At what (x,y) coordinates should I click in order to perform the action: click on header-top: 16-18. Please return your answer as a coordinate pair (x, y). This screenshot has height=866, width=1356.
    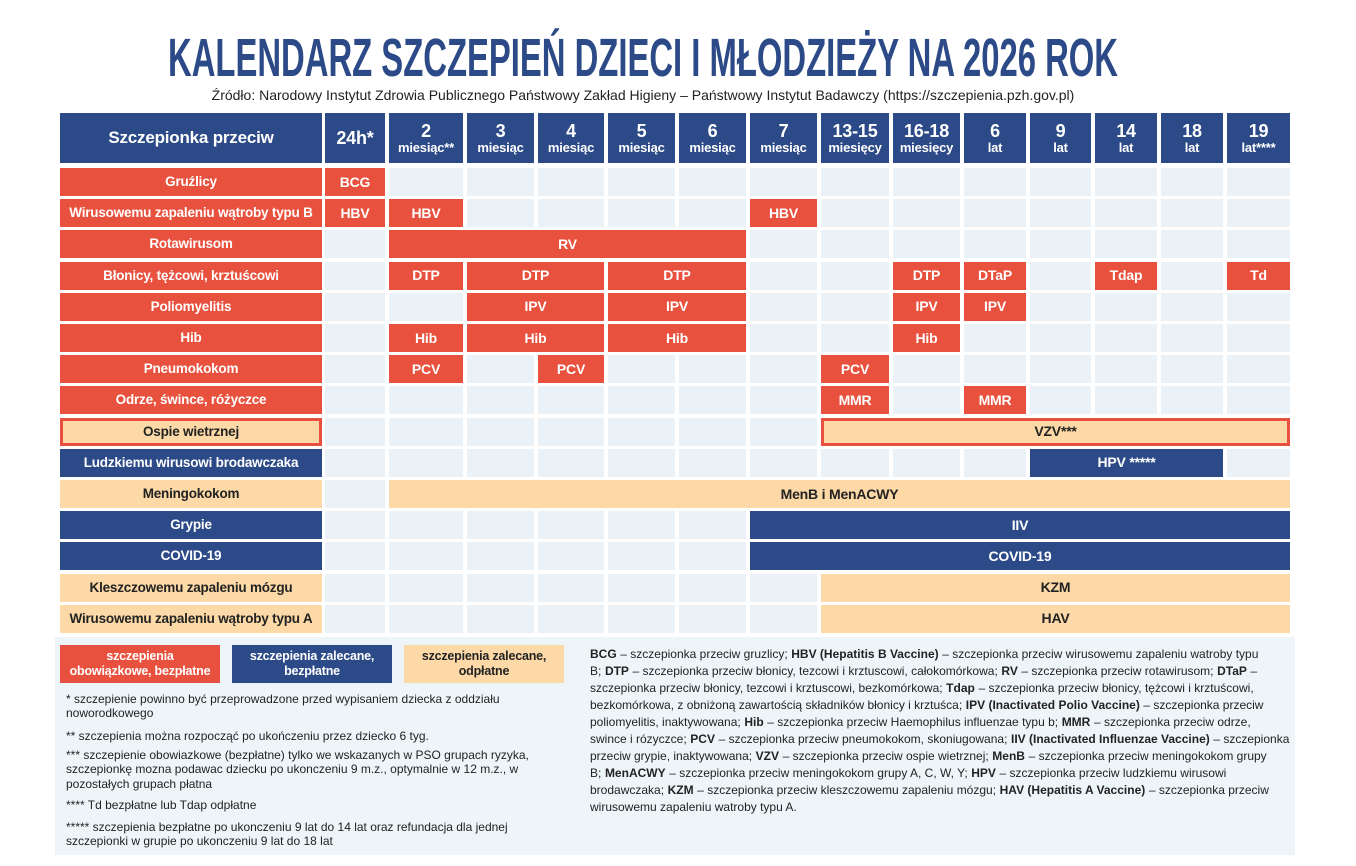
    Looking at the image, I should click on (926, 130).